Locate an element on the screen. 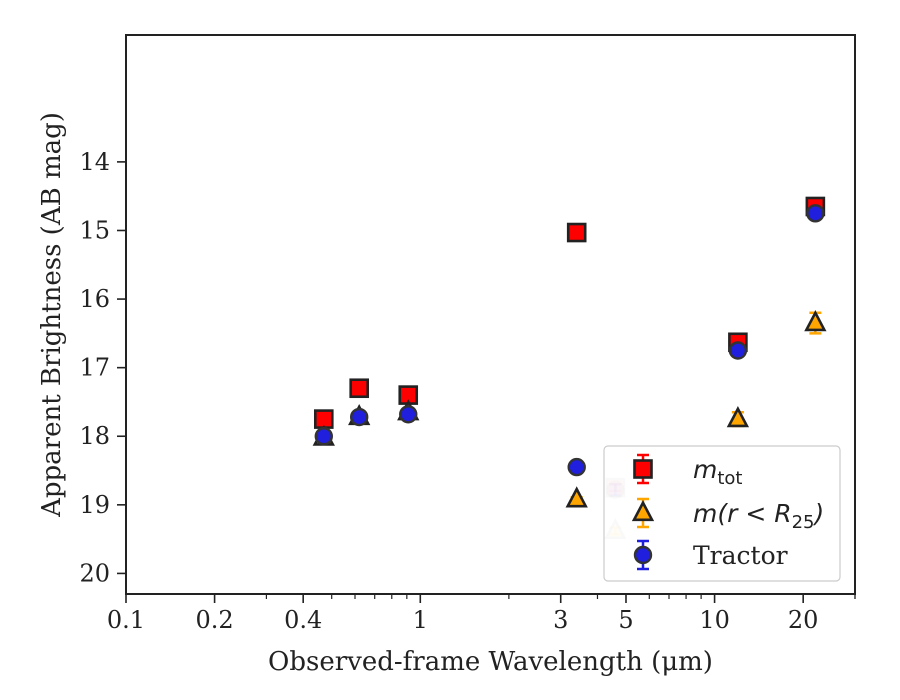  legend-marker-circle is located at coordinates (643, 555).